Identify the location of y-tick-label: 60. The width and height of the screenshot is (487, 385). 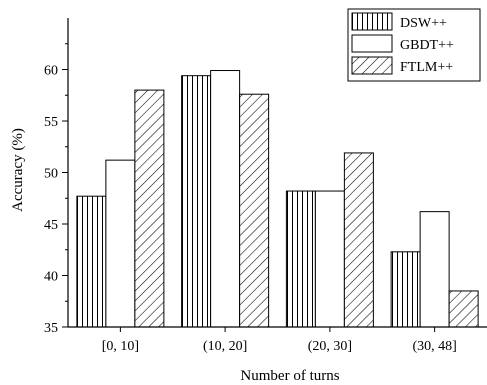
(51, 71).